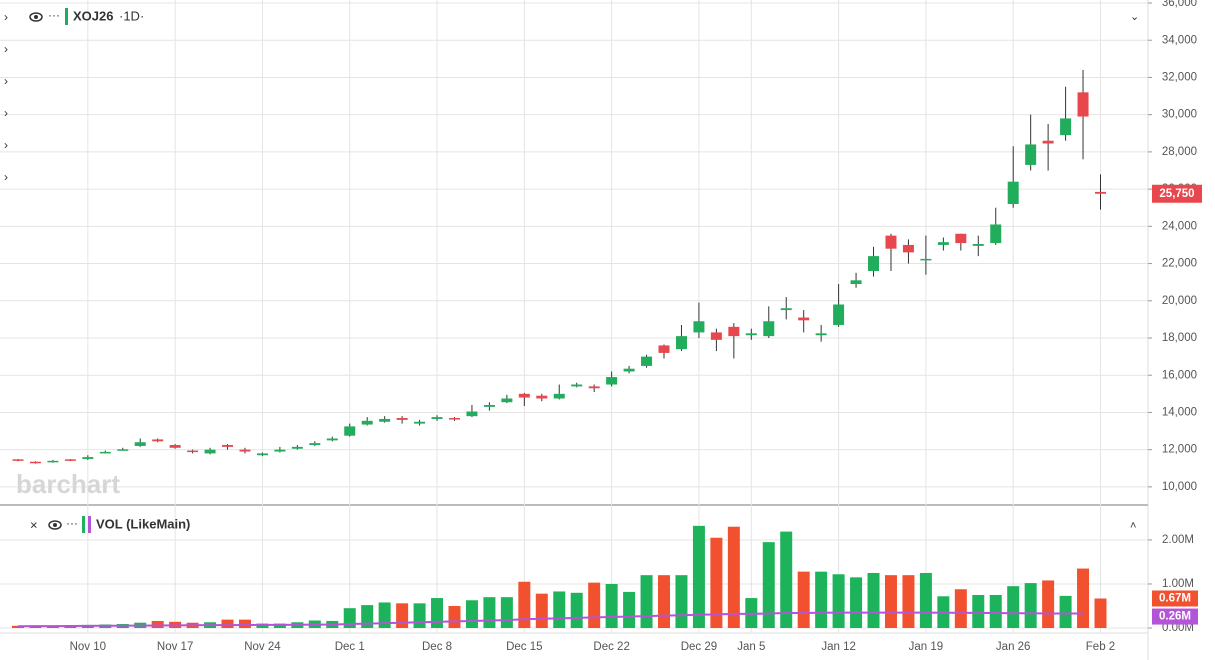 This screenshot has width=1215, height=660. I want to click on last-value-label: 0.26M, so click(1175, 617).